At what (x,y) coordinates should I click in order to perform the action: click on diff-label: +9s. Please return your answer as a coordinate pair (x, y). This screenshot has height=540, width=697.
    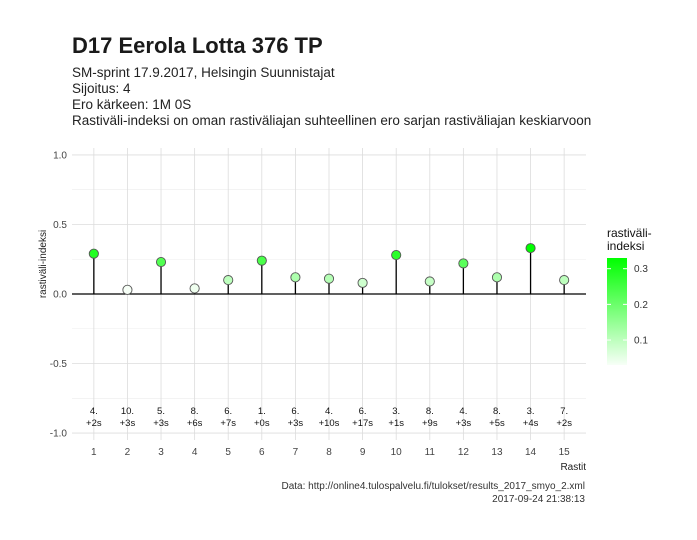
    Looking at the image, I should click on (430, 423).